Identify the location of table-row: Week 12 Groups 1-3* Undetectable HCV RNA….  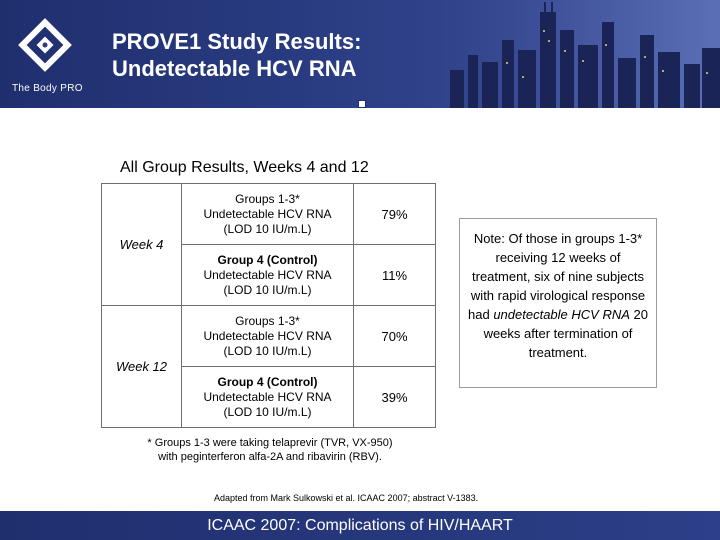
(268, 366).